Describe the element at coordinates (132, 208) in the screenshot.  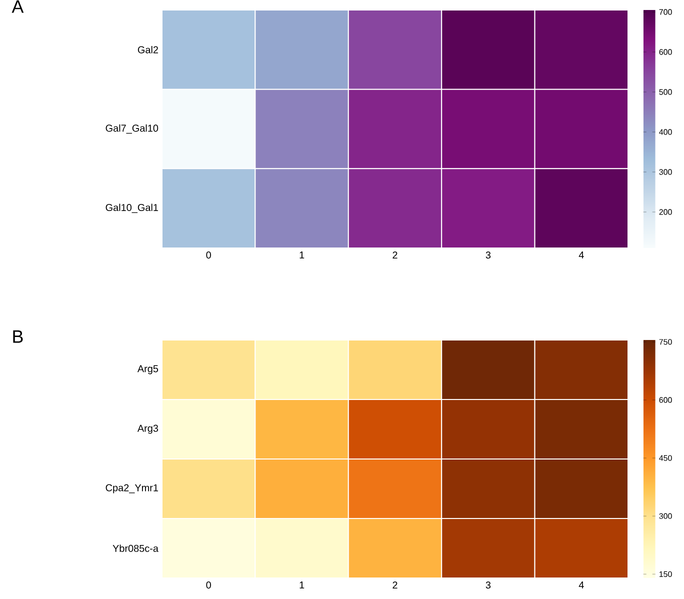
I see `y-tick-label: Gal10_Gal1` at that location.